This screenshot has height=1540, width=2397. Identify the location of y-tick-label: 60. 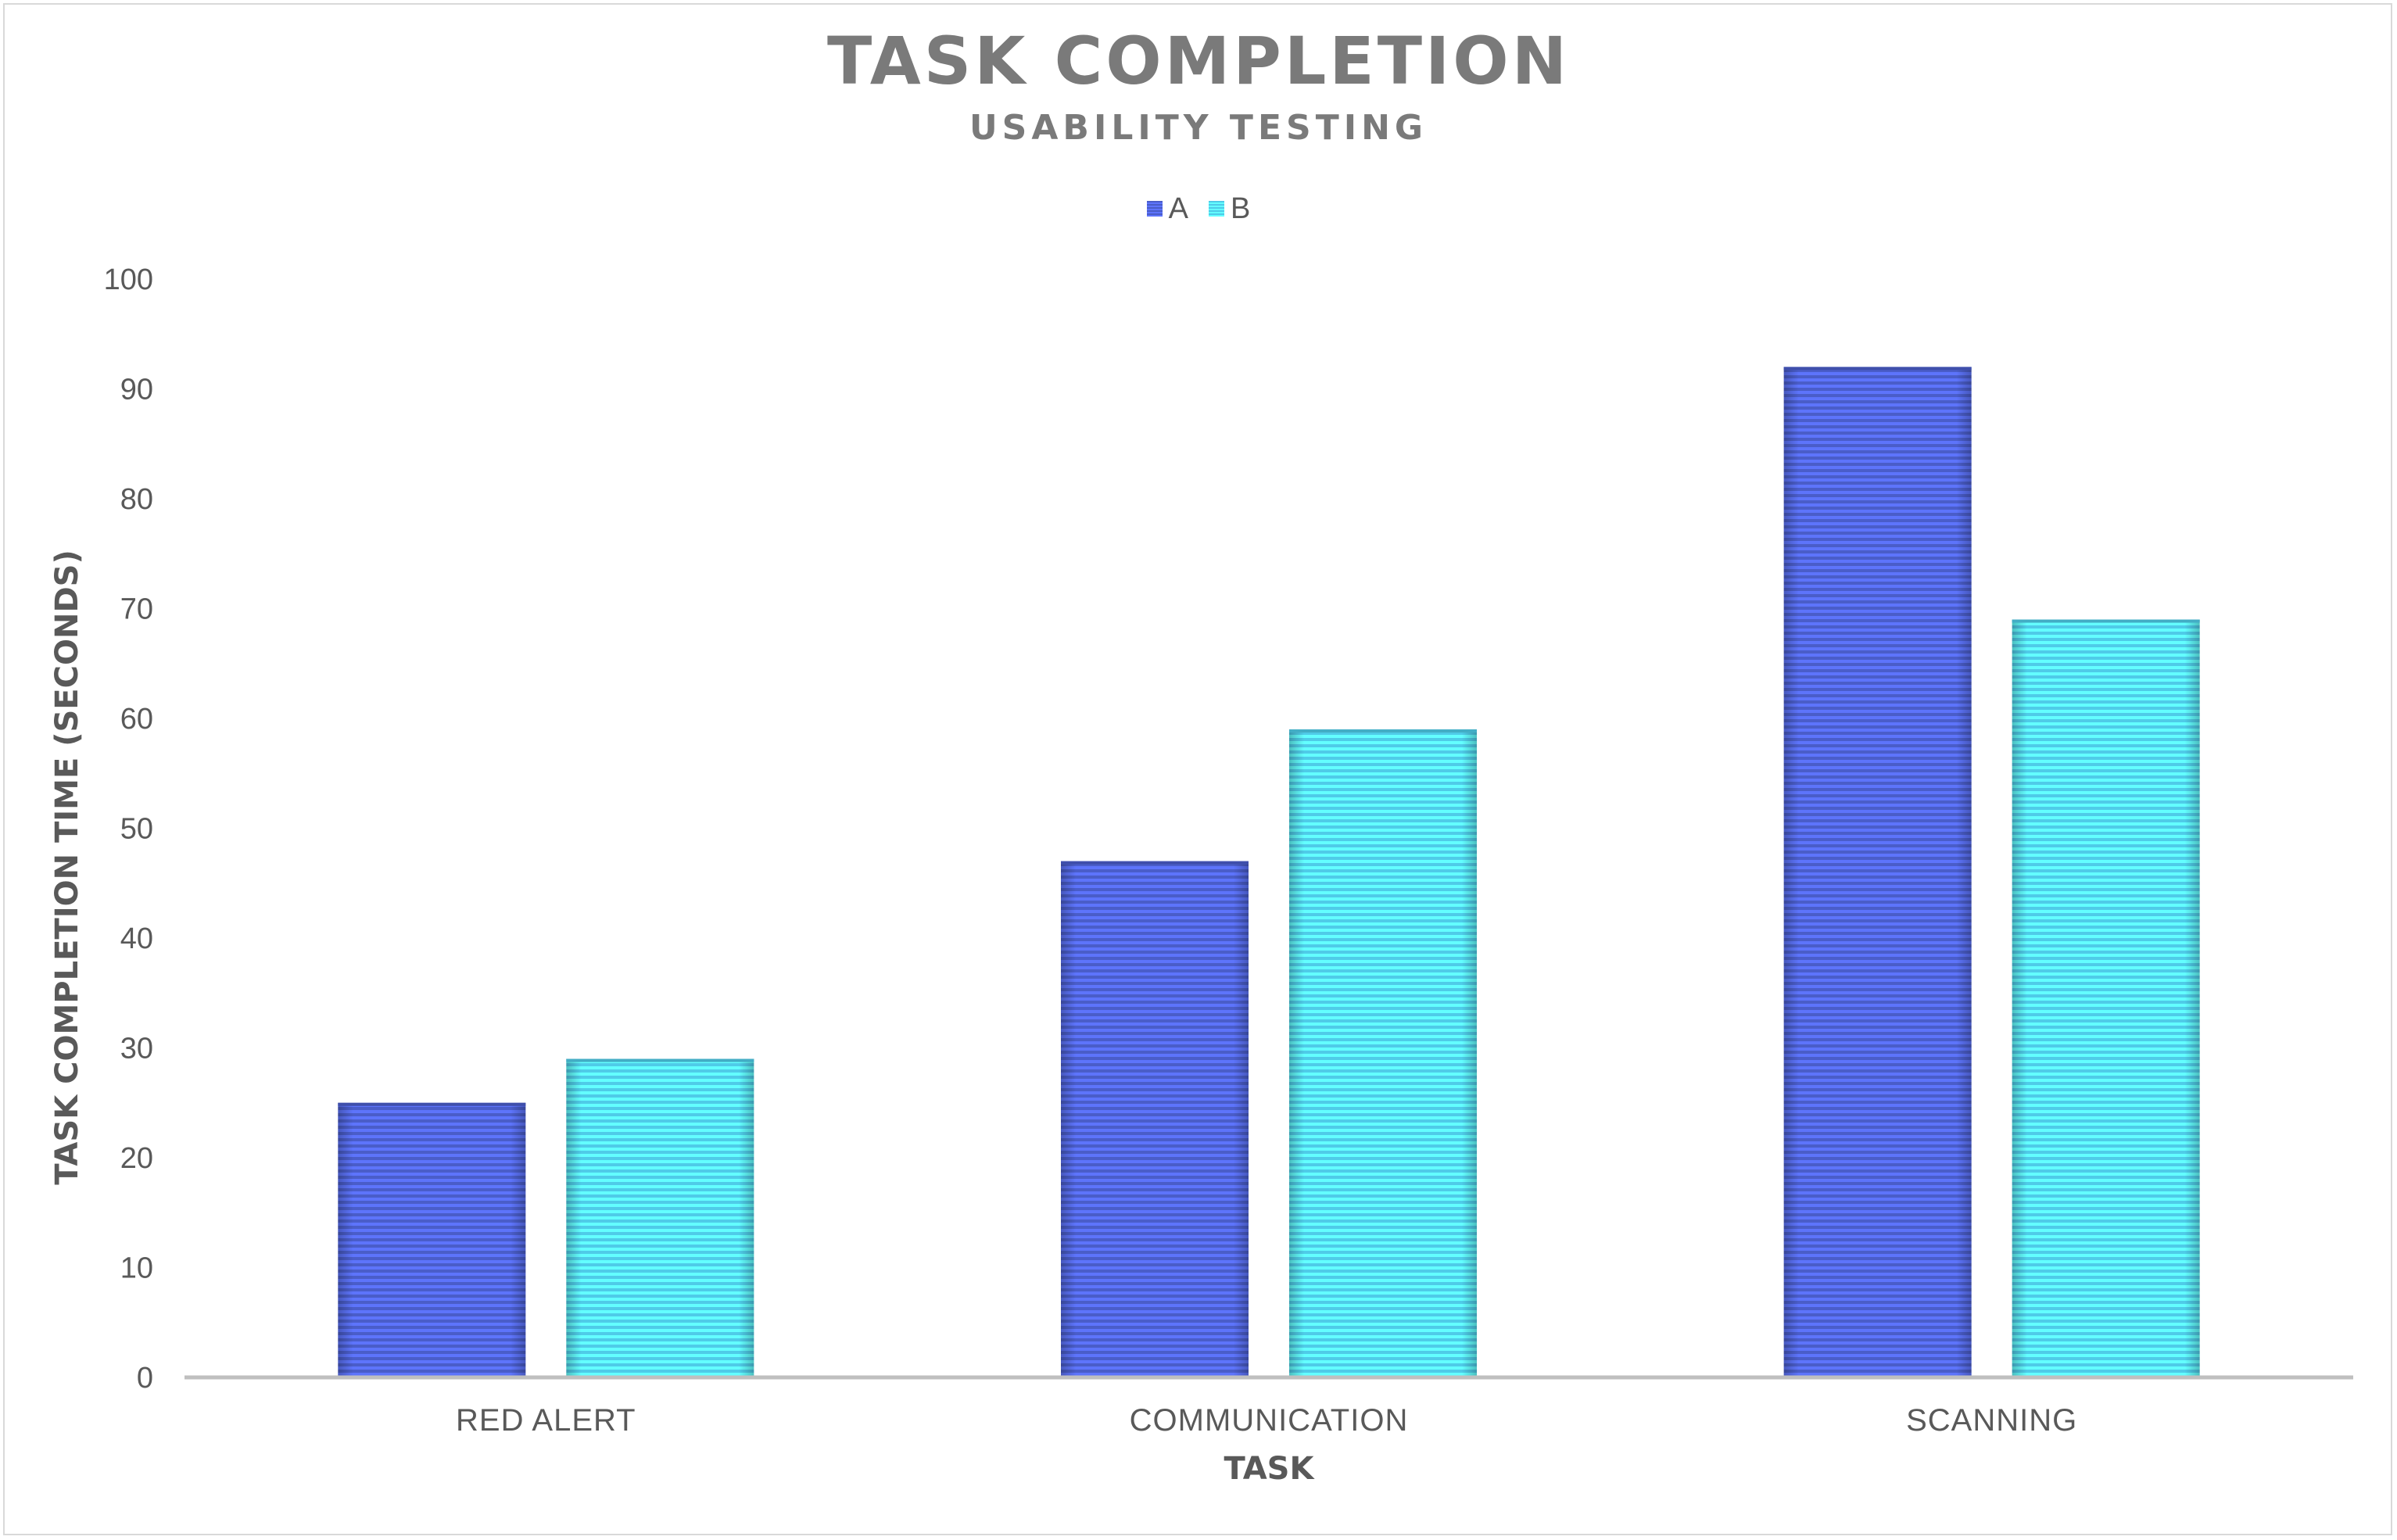
(136, 720).